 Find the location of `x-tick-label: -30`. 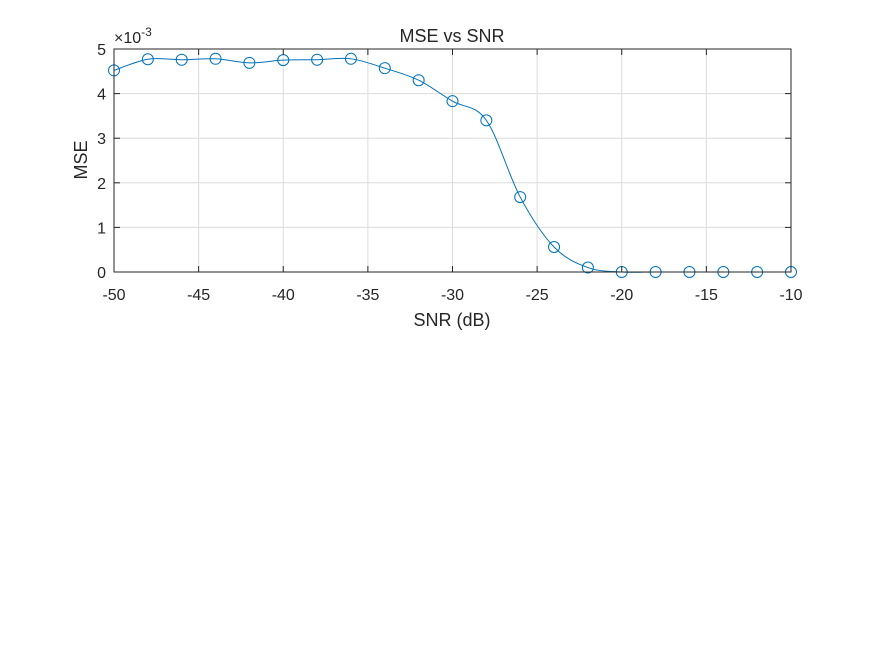

x-tick-label: -30 is located at coordinates (452, 295).